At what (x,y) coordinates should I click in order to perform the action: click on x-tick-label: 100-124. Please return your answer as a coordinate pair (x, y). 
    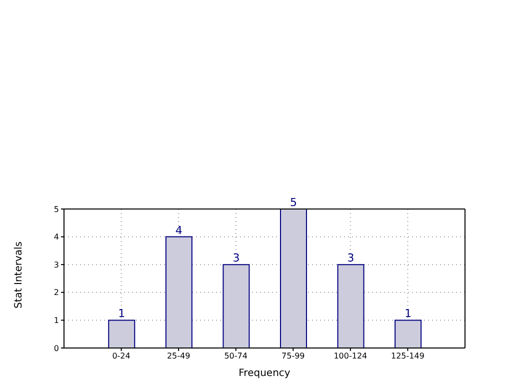
    Looking at the image, I should click on (351, 356).